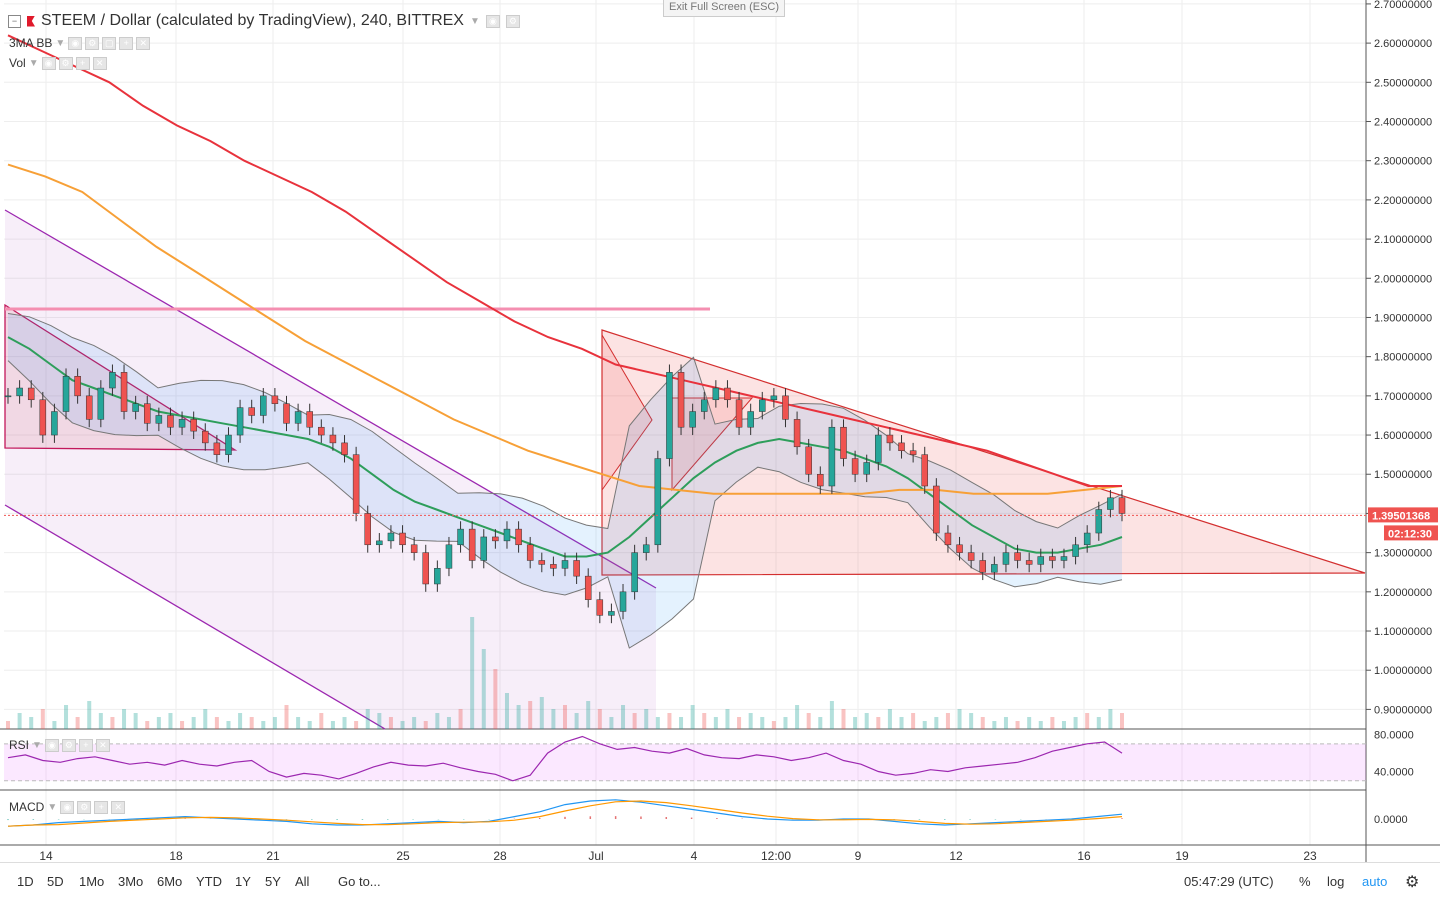 The width and height of the screenshot is (1440, 901). What do you see at coordinates (92, 881) in the screenshot?
I see `range-1mo: 1Mo` at bounding box center [92, 881].